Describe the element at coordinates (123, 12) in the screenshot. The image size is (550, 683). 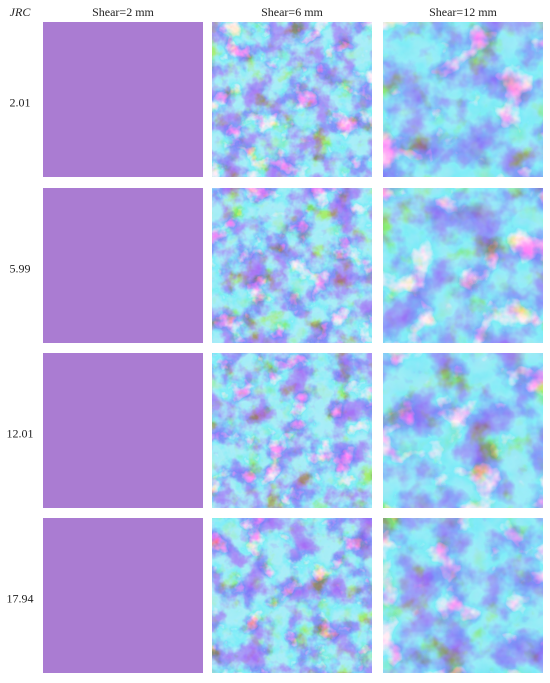
I see `column-header: Shear=2 mm` at that location.